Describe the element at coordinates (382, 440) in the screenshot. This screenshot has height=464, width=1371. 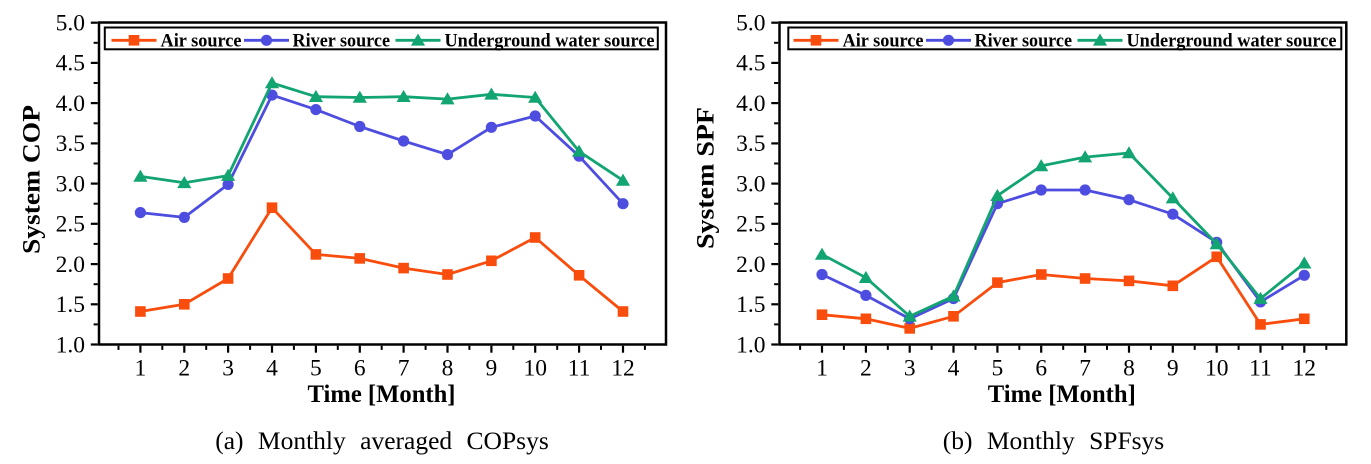
I see `svg-text: (a) Monthly averaged COPsys` at that location.